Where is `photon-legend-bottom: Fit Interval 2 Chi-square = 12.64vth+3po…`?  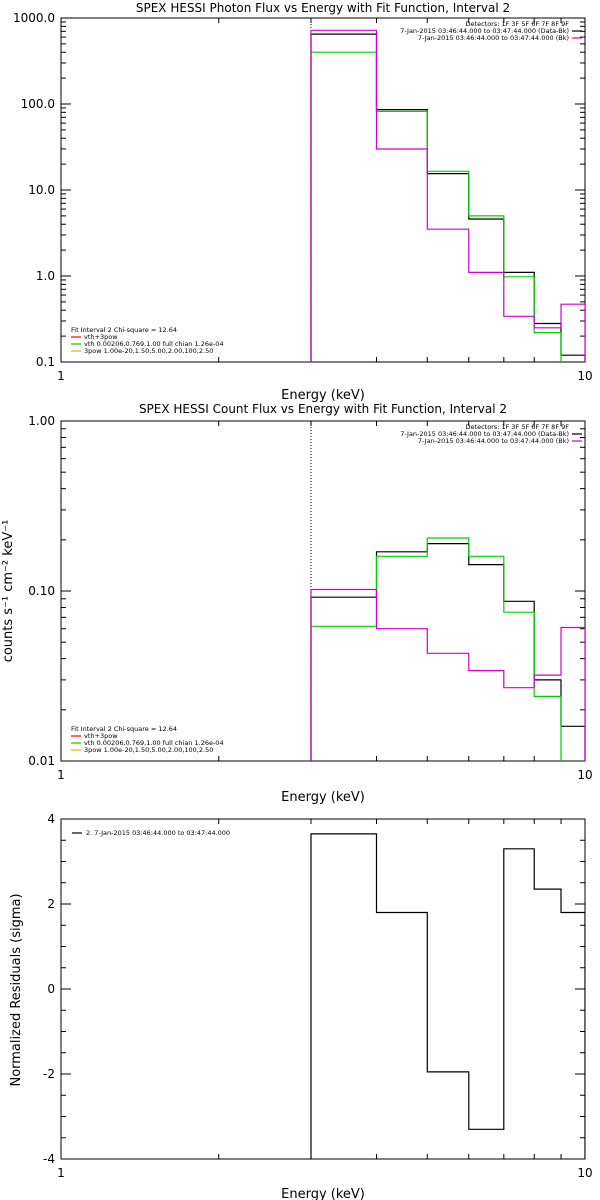
photon-legend-bottom: Fit Interval 2 Chi-square = 12.64vth+3po… is located at coordinates (147, 340).